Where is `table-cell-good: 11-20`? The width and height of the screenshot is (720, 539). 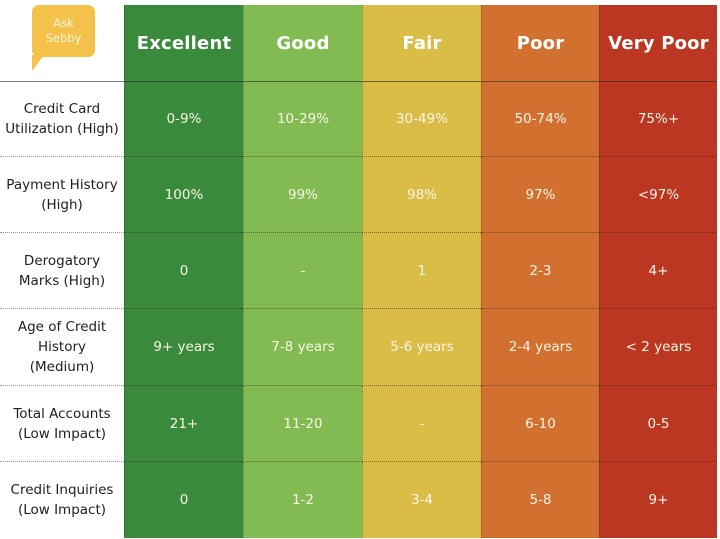 table-cell-good: 11-20 is located at coordinates (302, 424).